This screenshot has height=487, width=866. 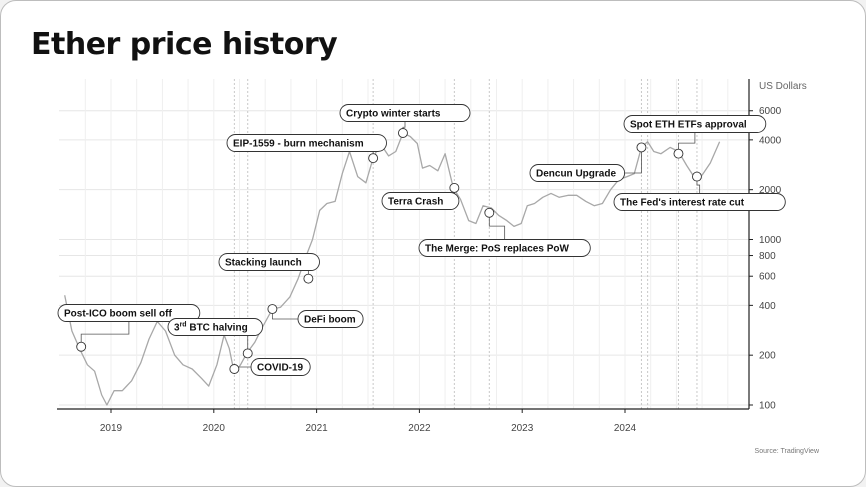 What do you see at coordinates (625, 428) in the screenshot?
I see `x-tick-label: 2024` at bounding box center [625, 428].